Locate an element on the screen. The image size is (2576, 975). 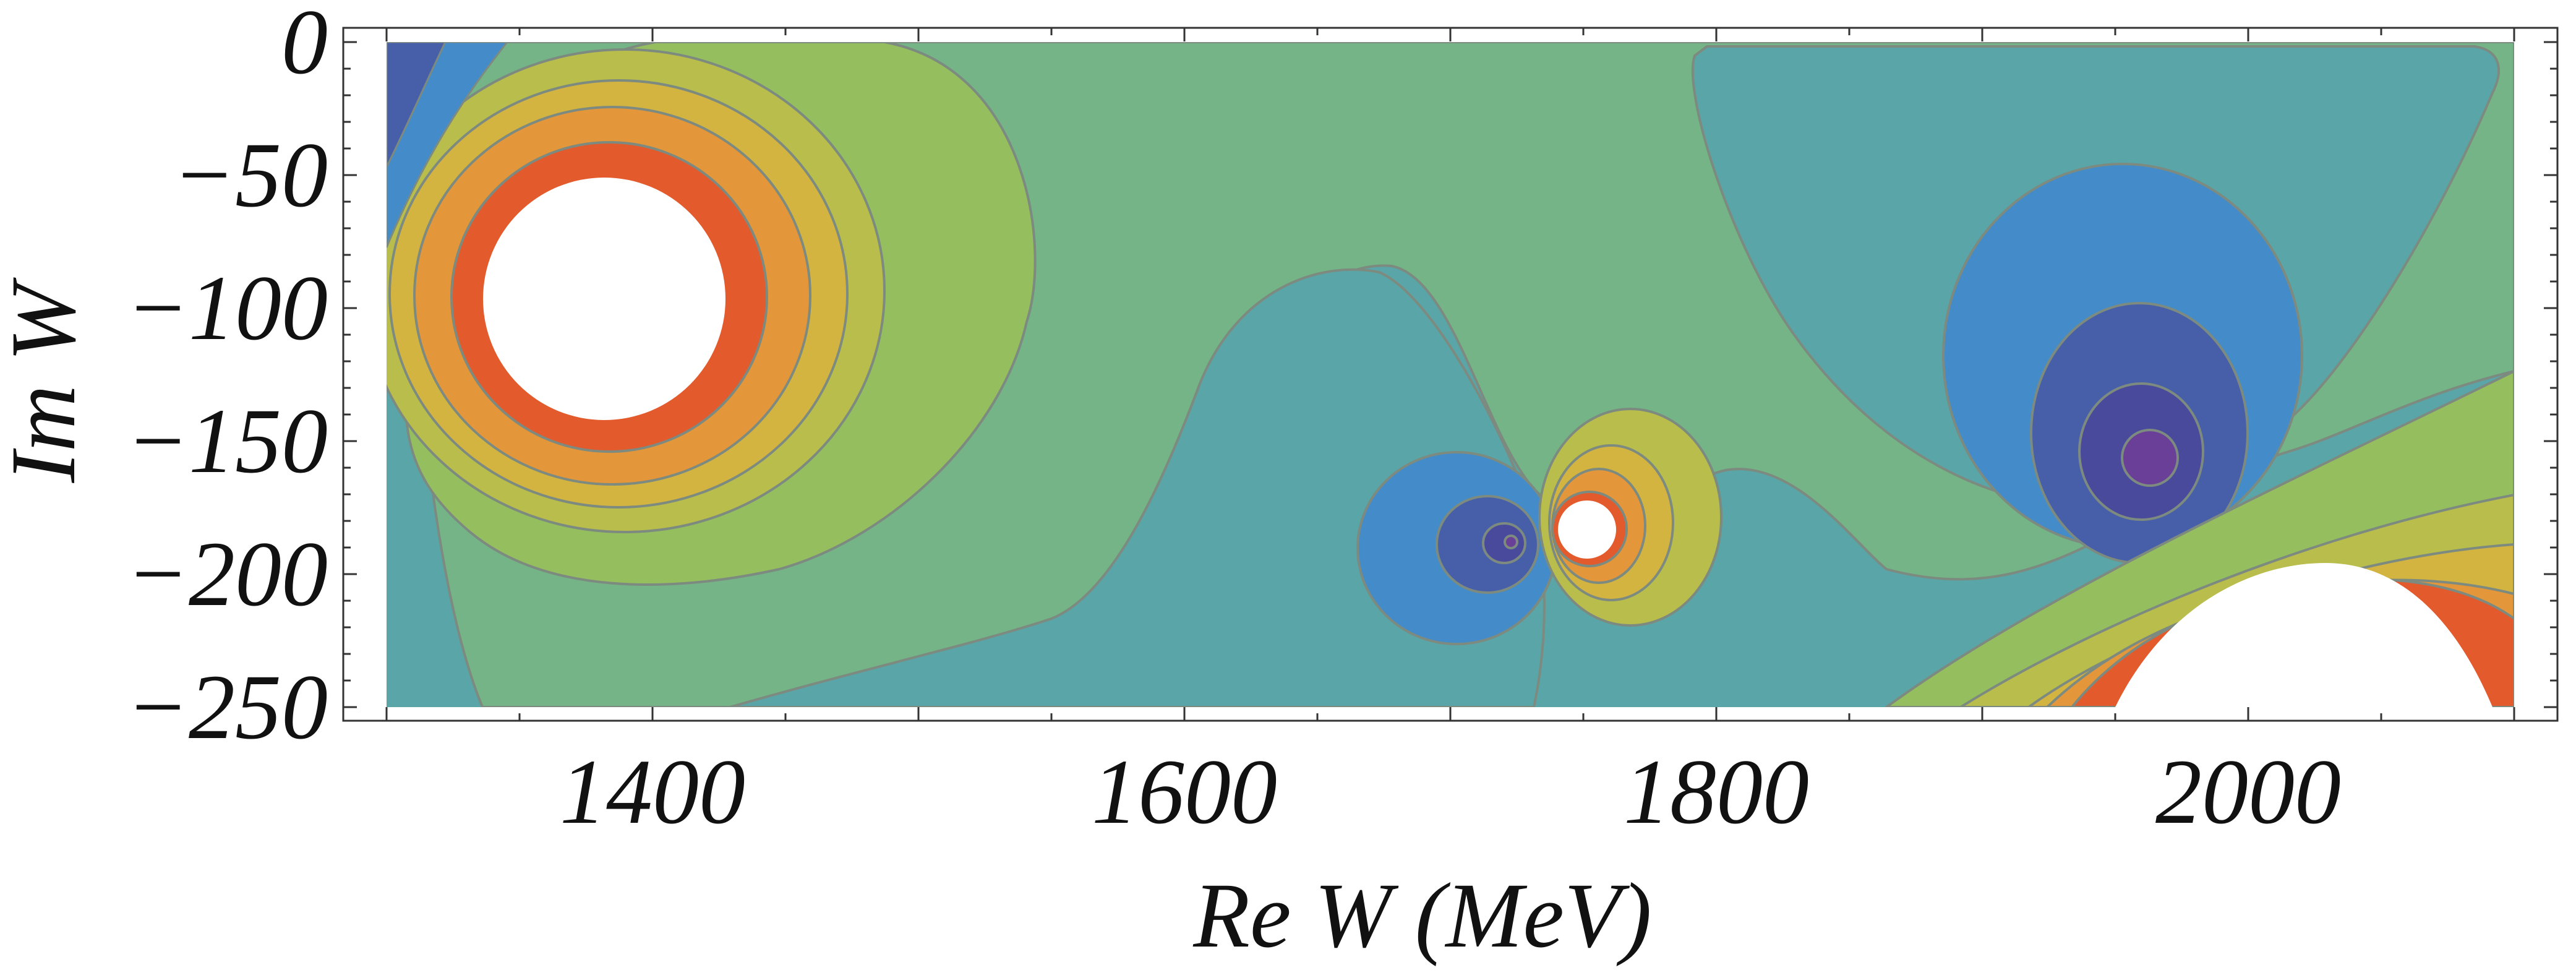
y-tick-label: −200 is located at coordinates (227, 574).